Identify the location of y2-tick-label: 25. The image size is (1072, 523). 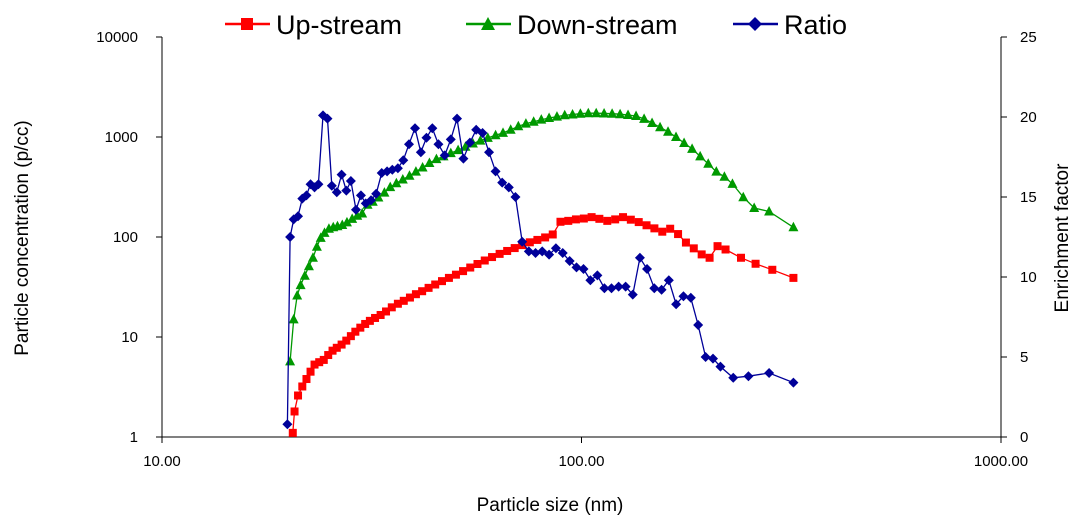
(1028, 37).